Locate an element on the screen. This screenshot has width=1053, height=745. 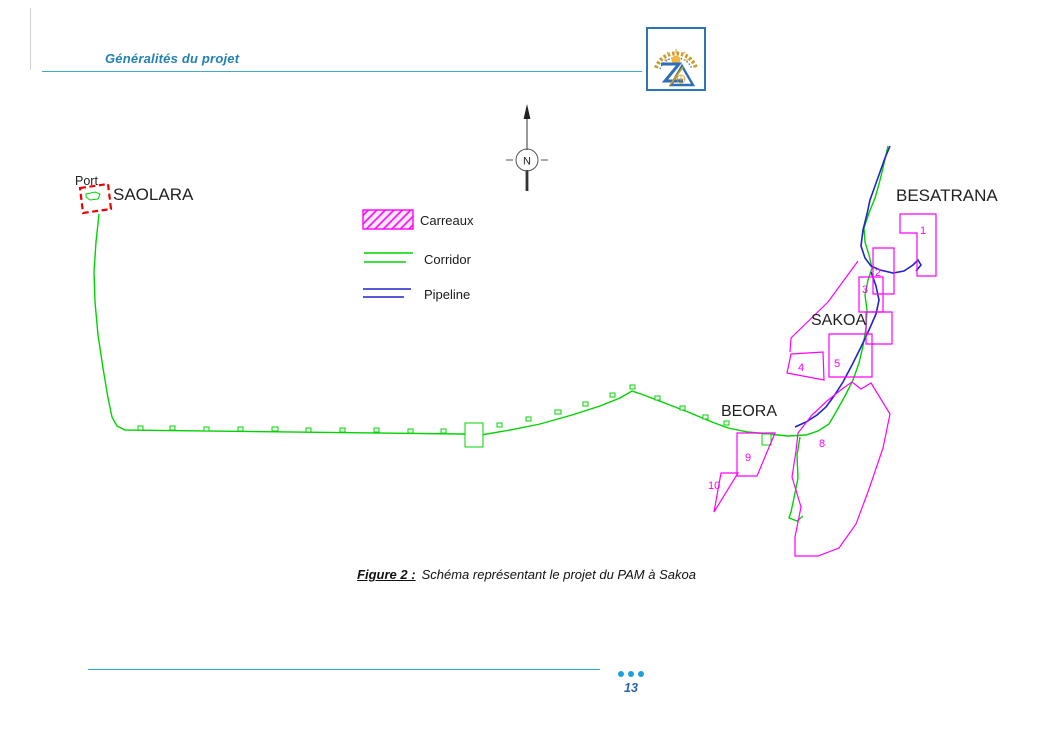
school-emblem-icon is located at coordinates (676, 59).